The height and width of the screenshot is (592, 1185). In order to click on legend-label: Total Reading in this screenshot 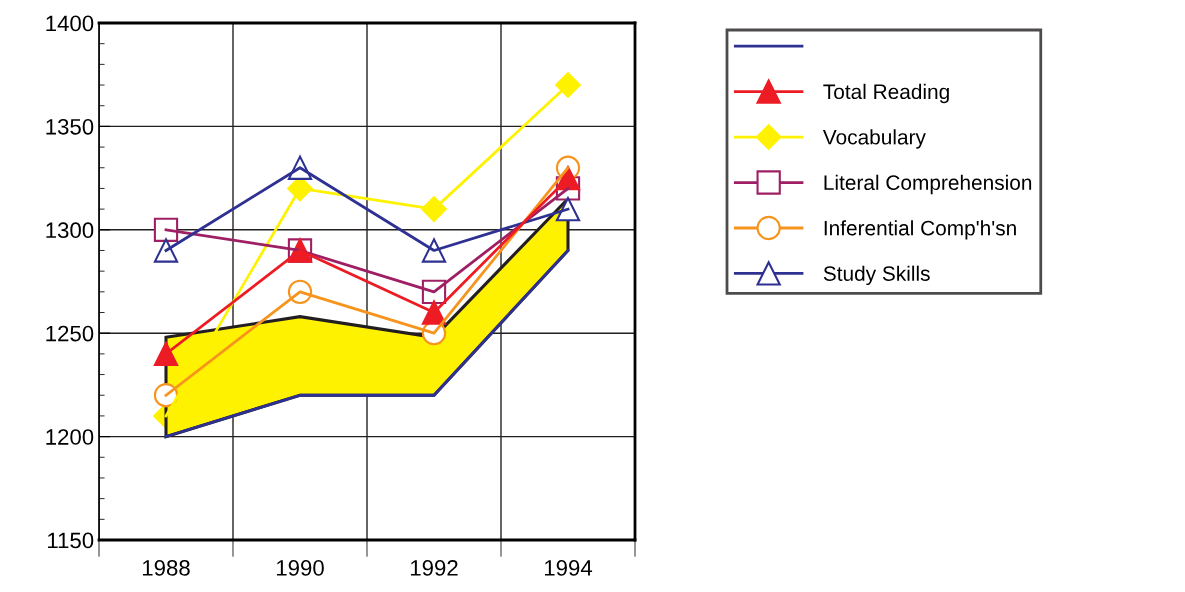, I will do `click(886, 93)`.